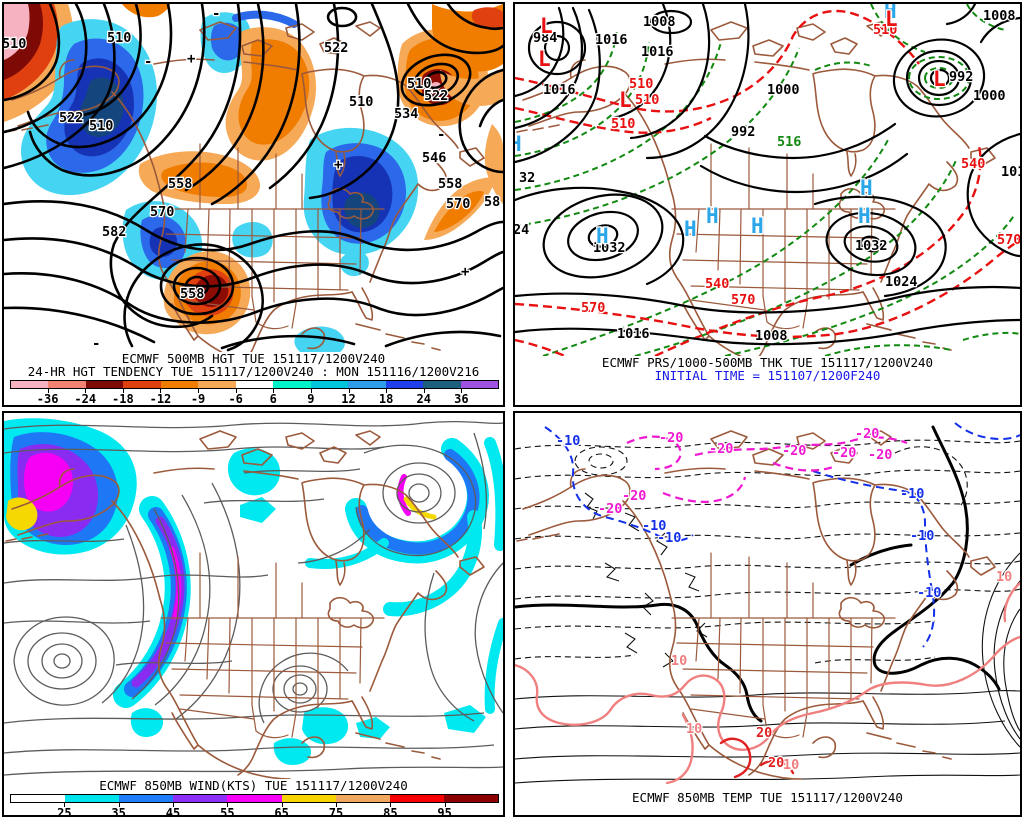  Describe the element at coordinates (901, 282) in the screenshot. I see `svg-text: 1024` at that location.